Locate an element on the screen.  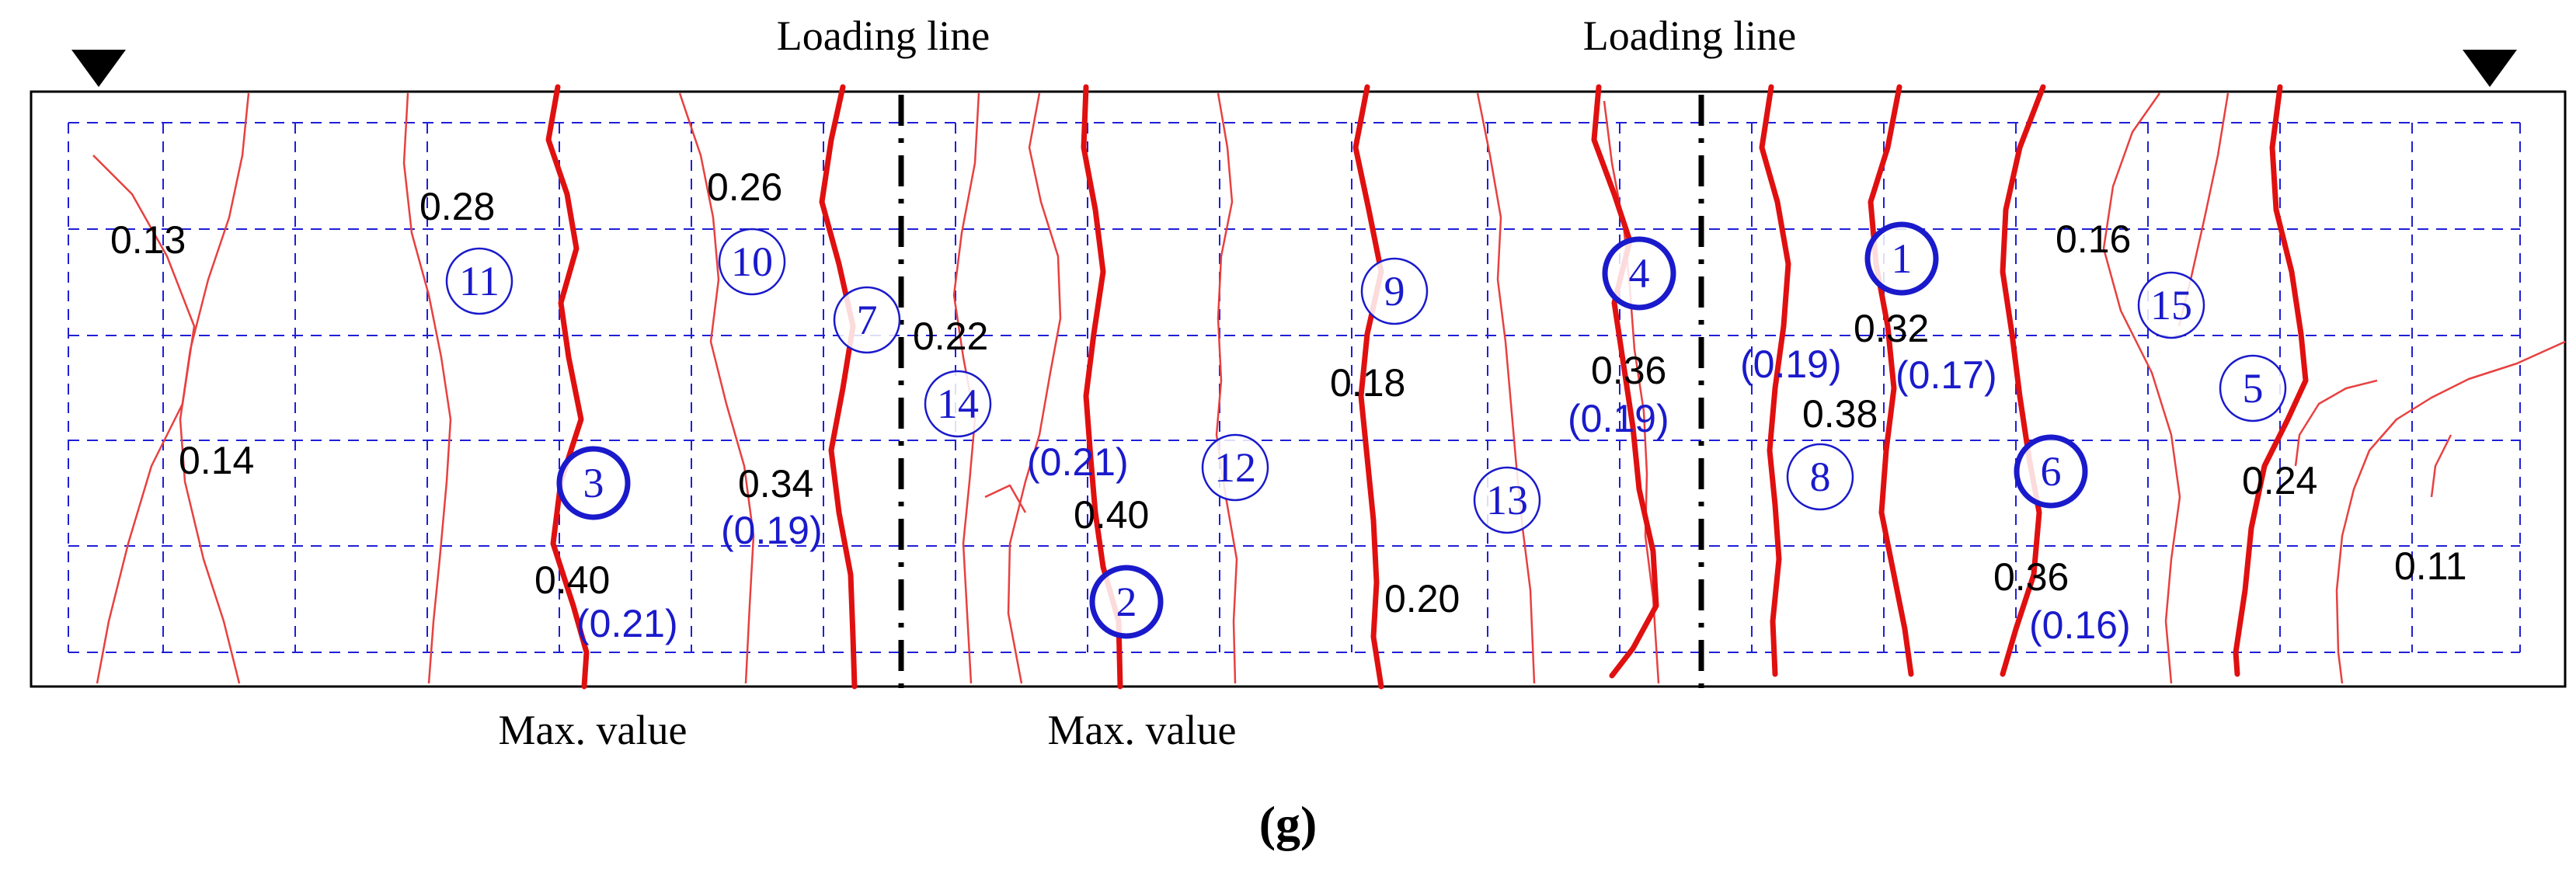
crack-width-value: 0.18 is located at coordinates (1367, 383).